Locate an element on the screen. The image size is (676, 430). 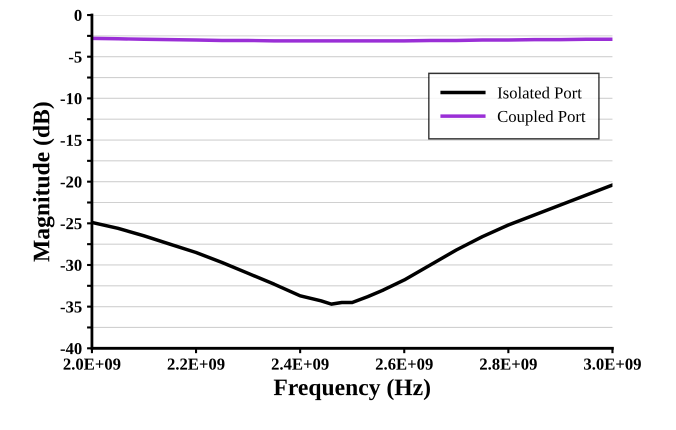
y-tick-label: -10 is located at coordinates (71, 98).